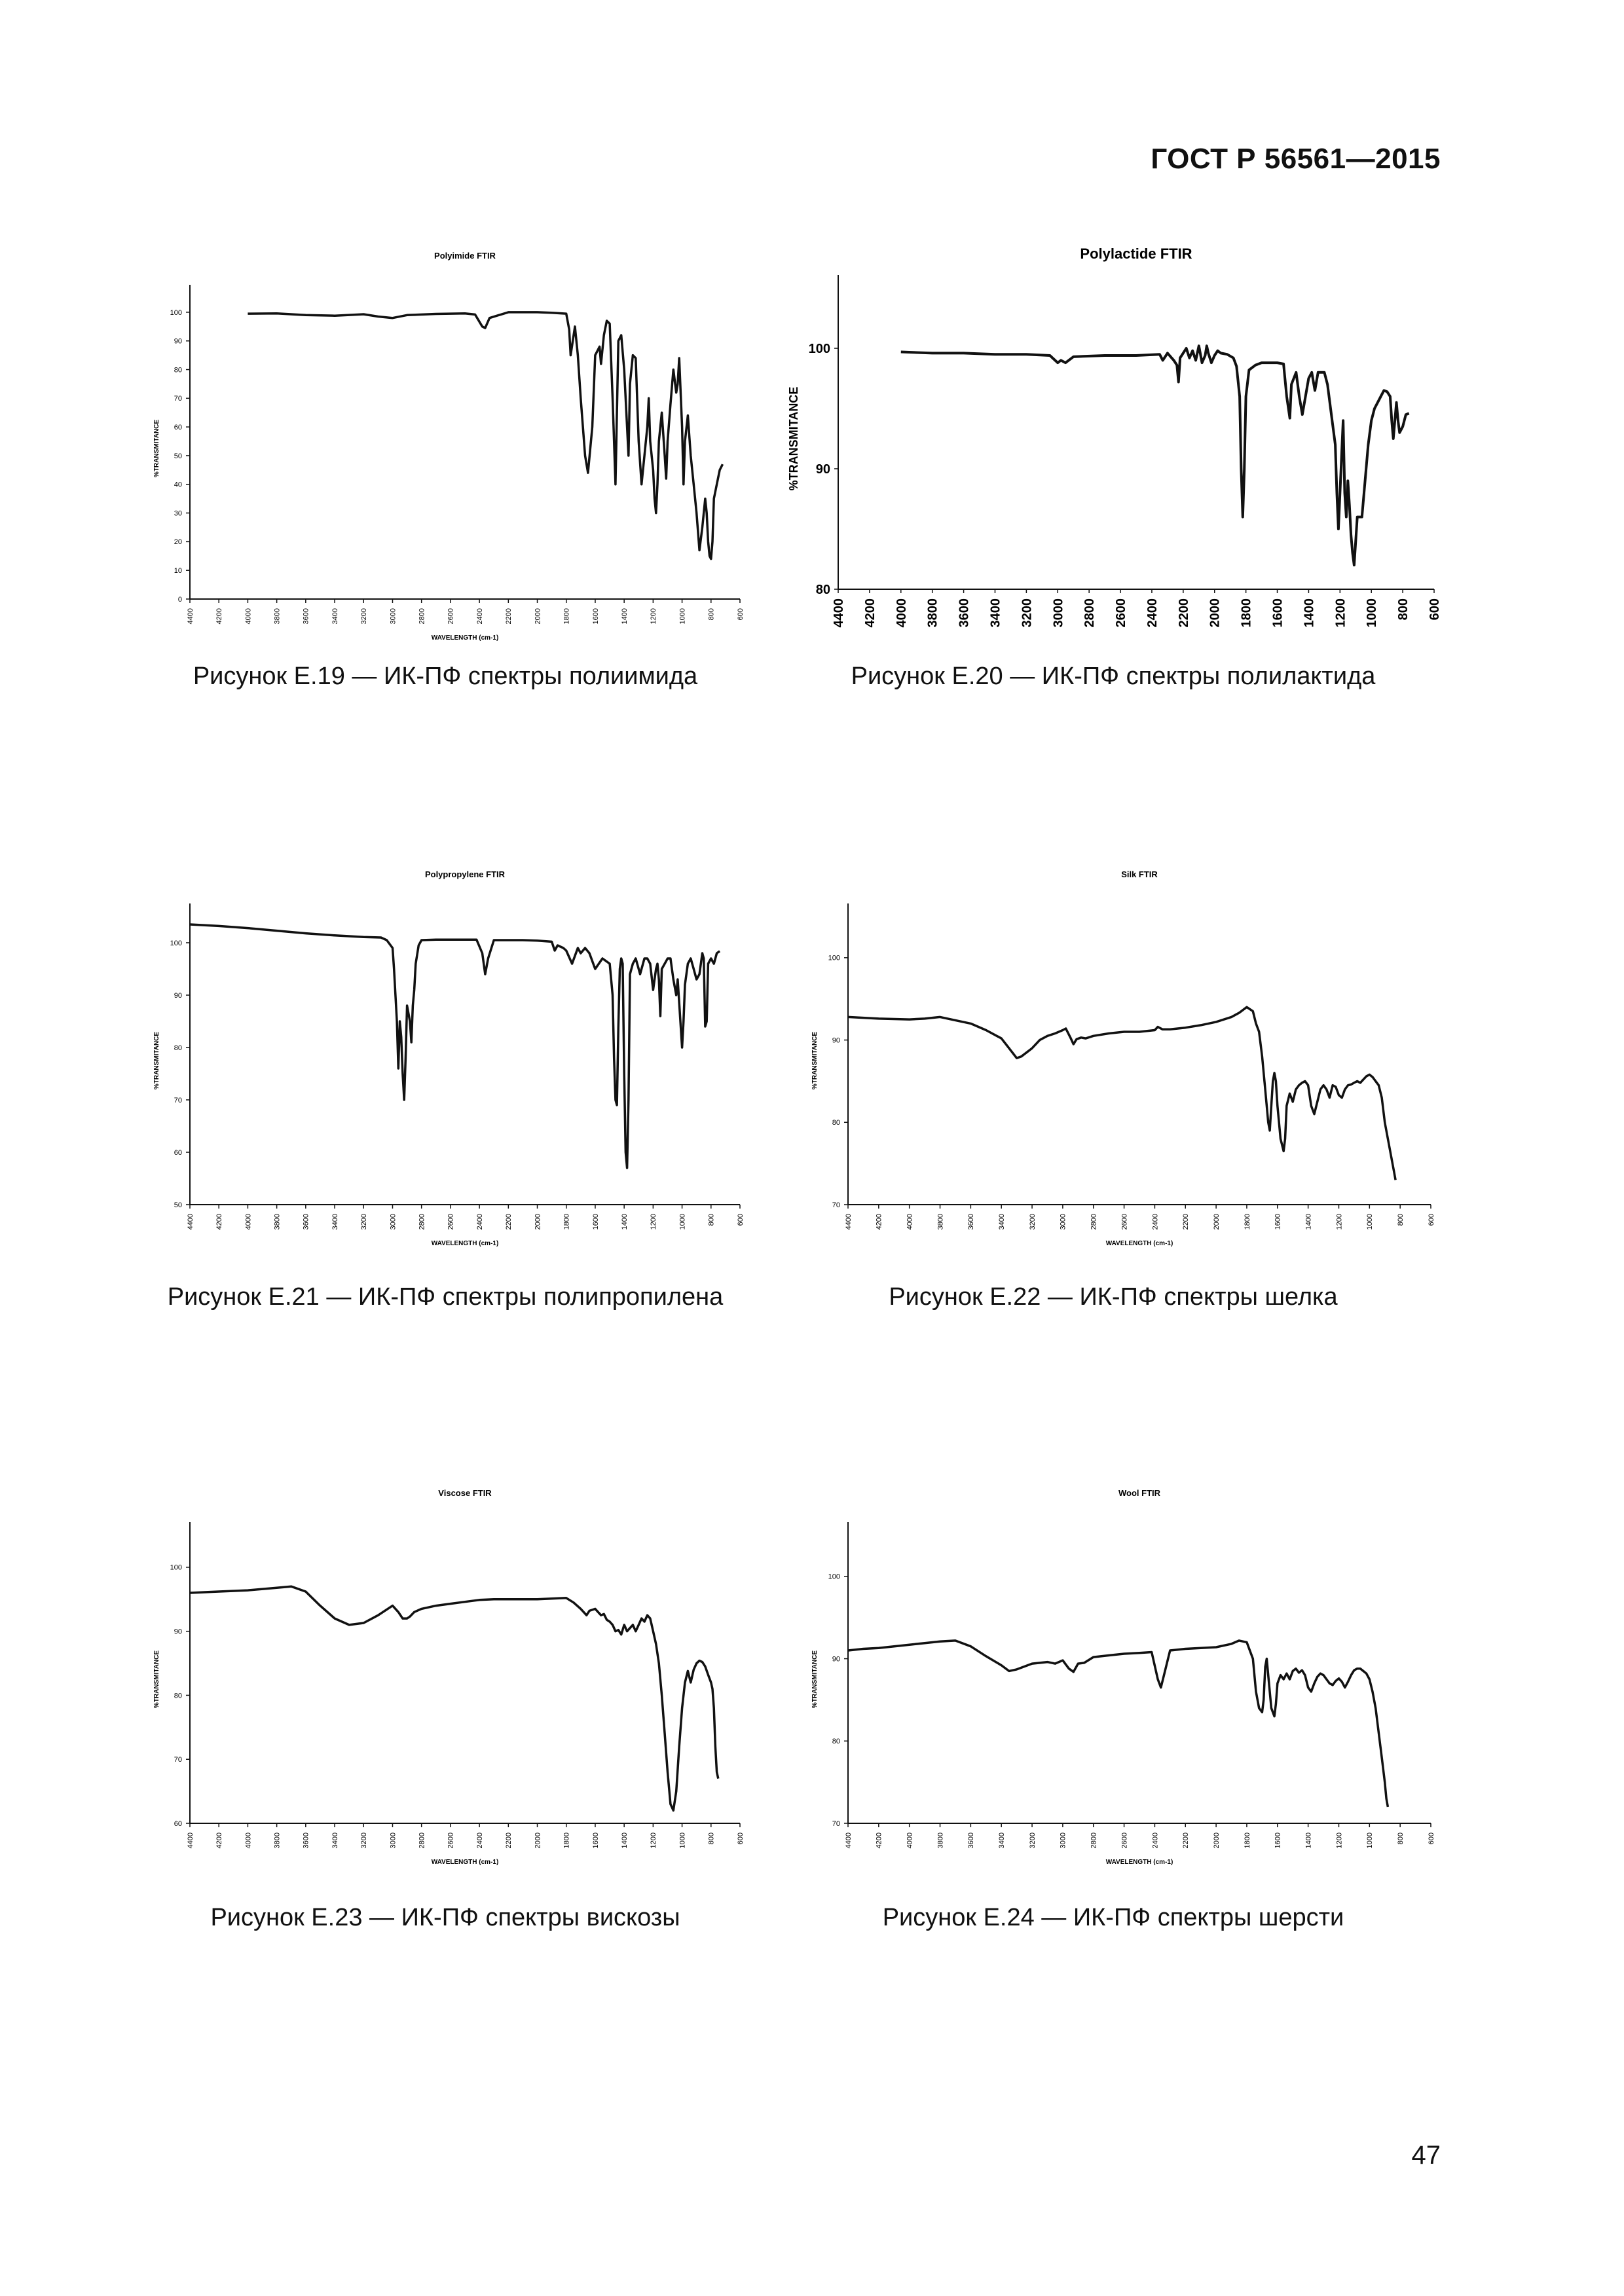 Image resolution: width=1624 pixels, height=2296 pixels. What do you see at coordinates (465, 1493) in the screenshot?
I see `chart-title: Viscose FTIR` at bounding box center [465, 1493].